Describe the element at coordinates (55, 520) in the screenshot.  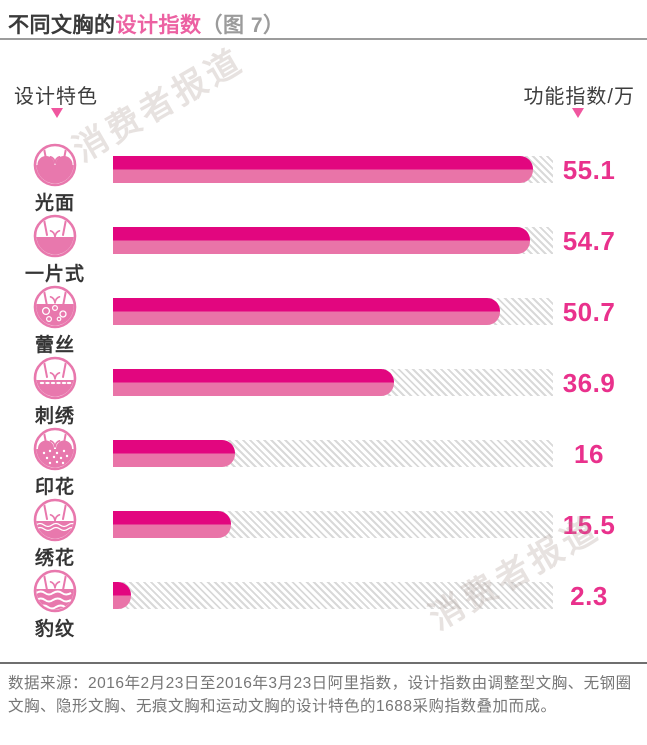
I see `flower-embroidery-bra-icon` at that location.